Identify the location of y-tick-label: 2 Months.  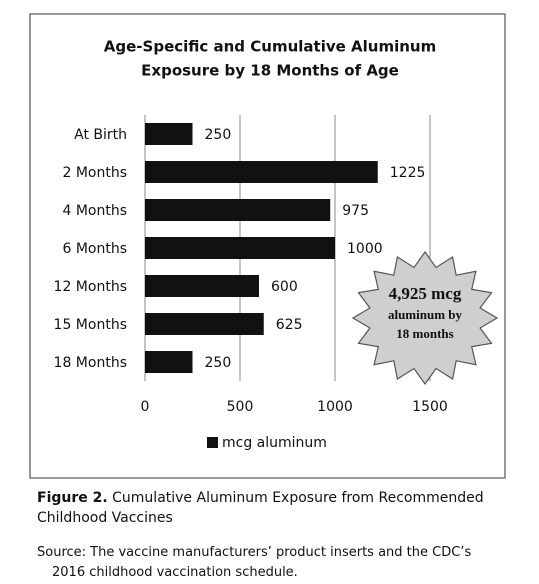
(94, 173).